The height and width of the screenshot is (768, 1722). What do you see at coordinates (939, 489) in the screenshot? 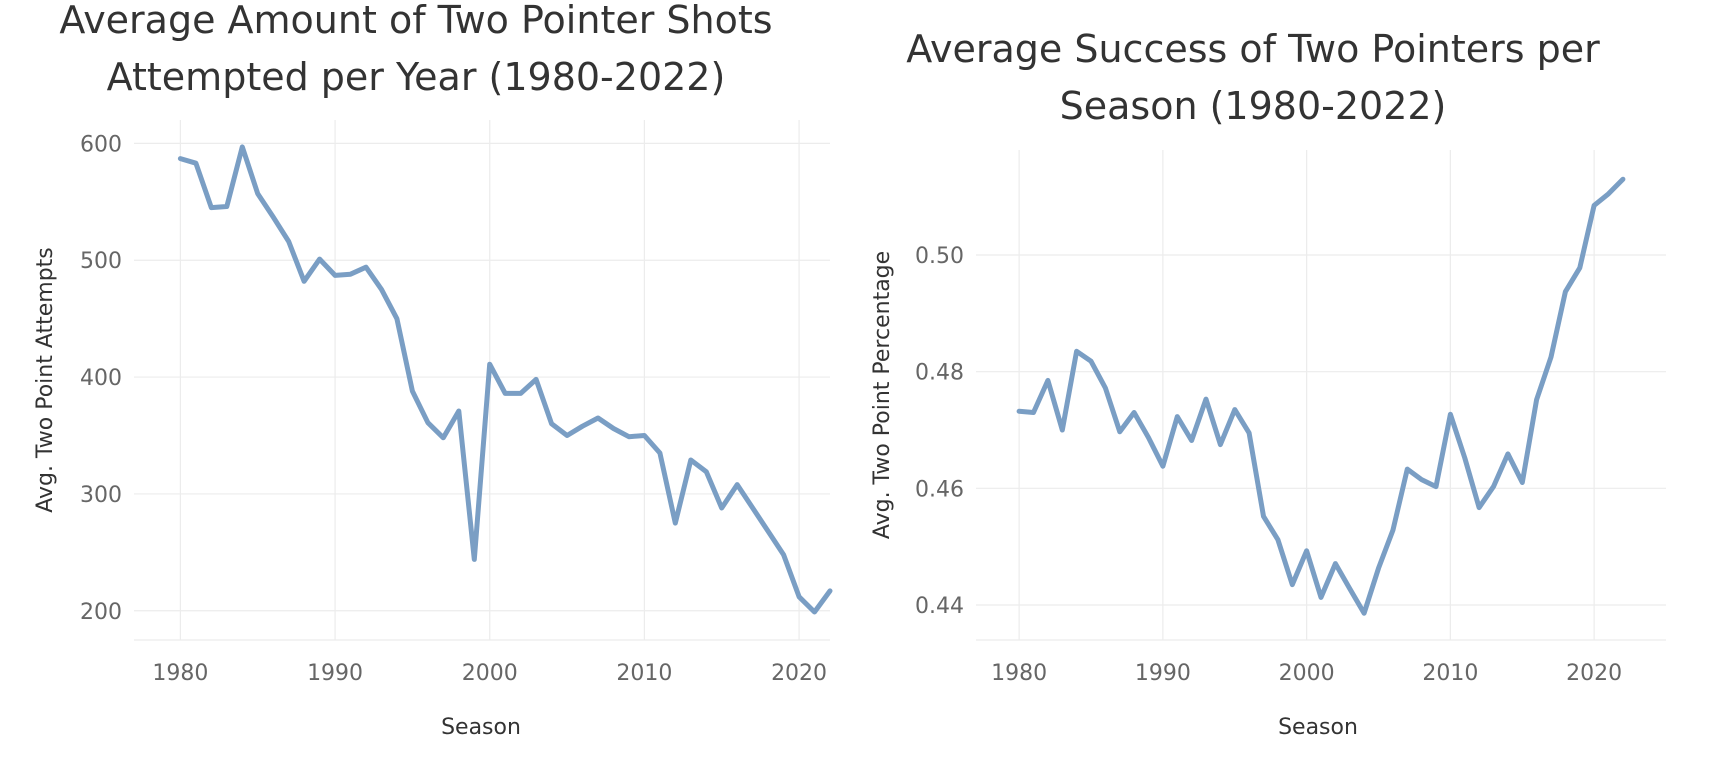
I see `y-tick-label: 0.46` at bounding box center [939, 489].